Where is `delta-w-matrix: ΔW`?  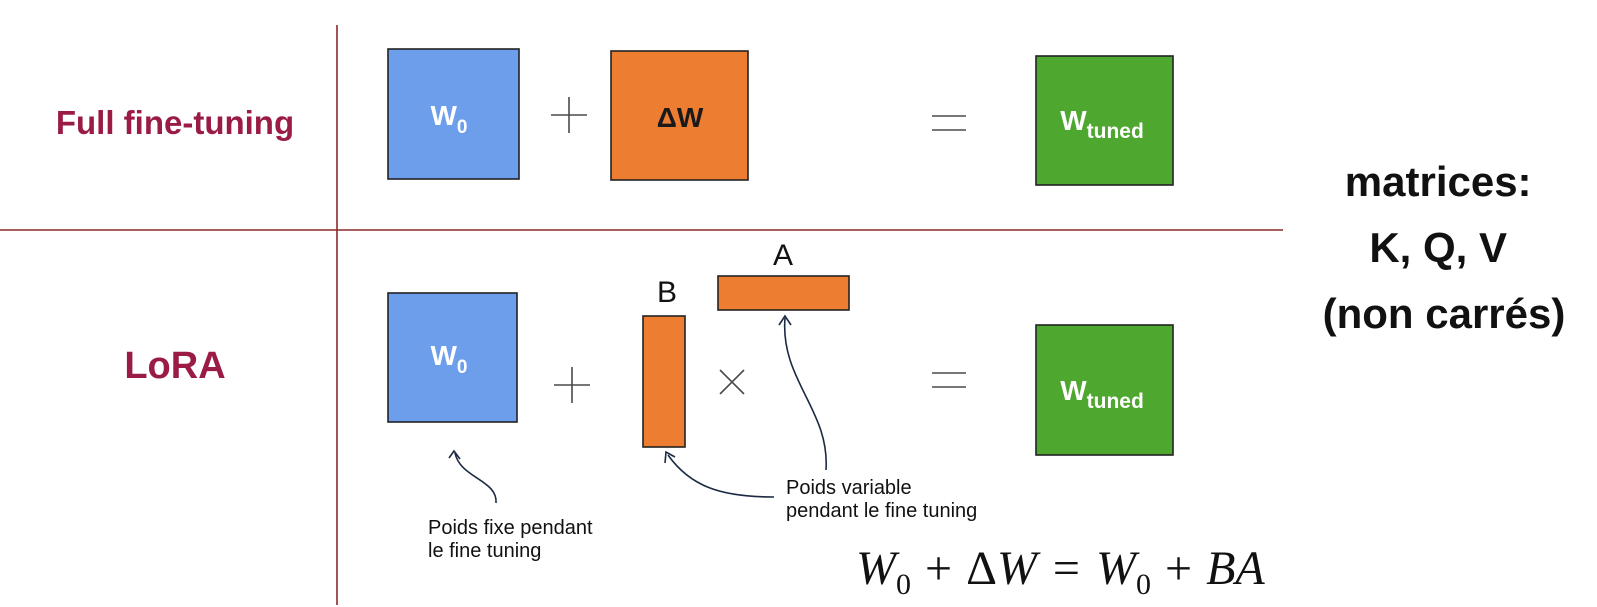
delta-w-matrix: ΔW is located at coordinates (679, 115).